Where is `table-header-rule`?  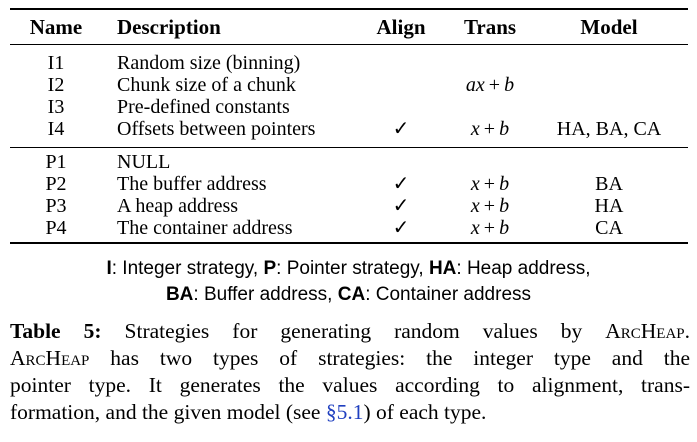
table-header-rule is located at coordinates (349, 44).